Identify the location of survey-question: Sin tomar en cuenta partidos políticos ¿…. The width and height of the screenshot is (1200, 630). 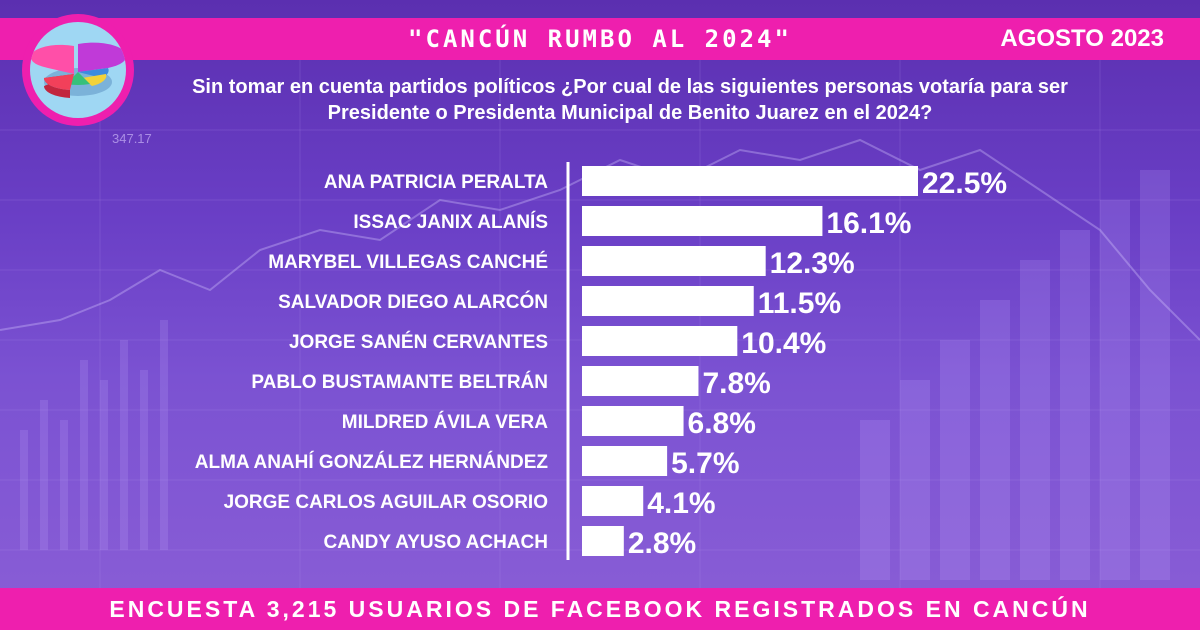
(630, 100).